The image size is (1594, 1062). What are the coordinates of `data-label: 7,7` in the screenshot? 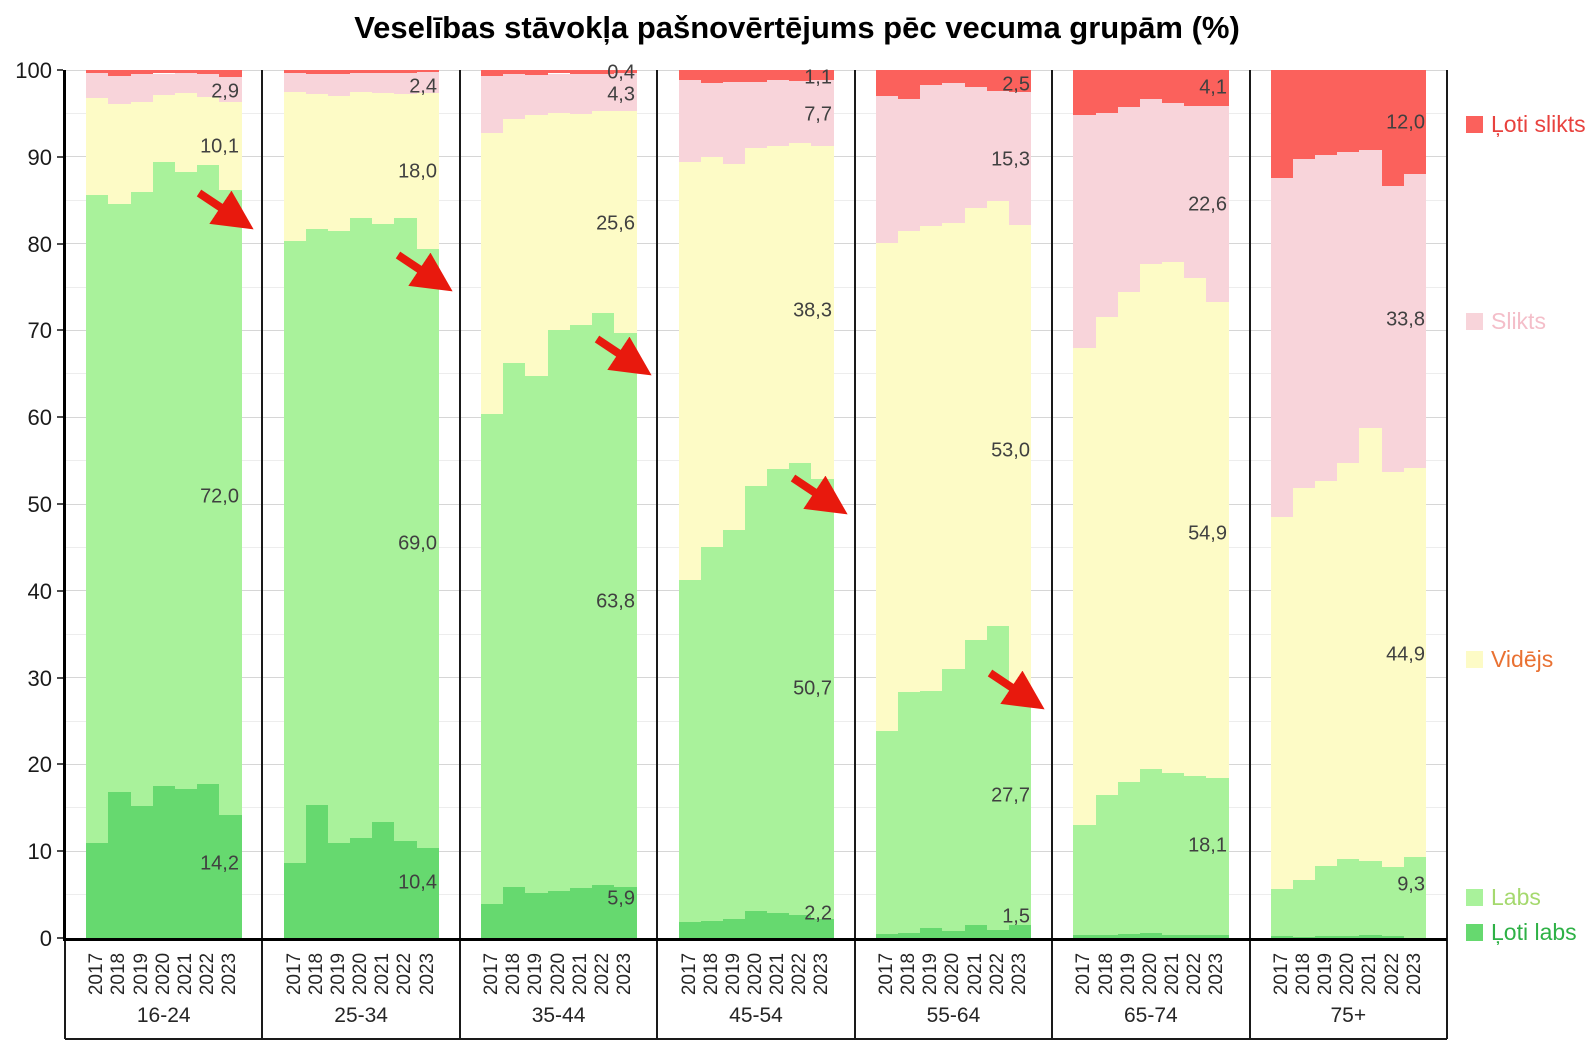 It's located at (818, 114).